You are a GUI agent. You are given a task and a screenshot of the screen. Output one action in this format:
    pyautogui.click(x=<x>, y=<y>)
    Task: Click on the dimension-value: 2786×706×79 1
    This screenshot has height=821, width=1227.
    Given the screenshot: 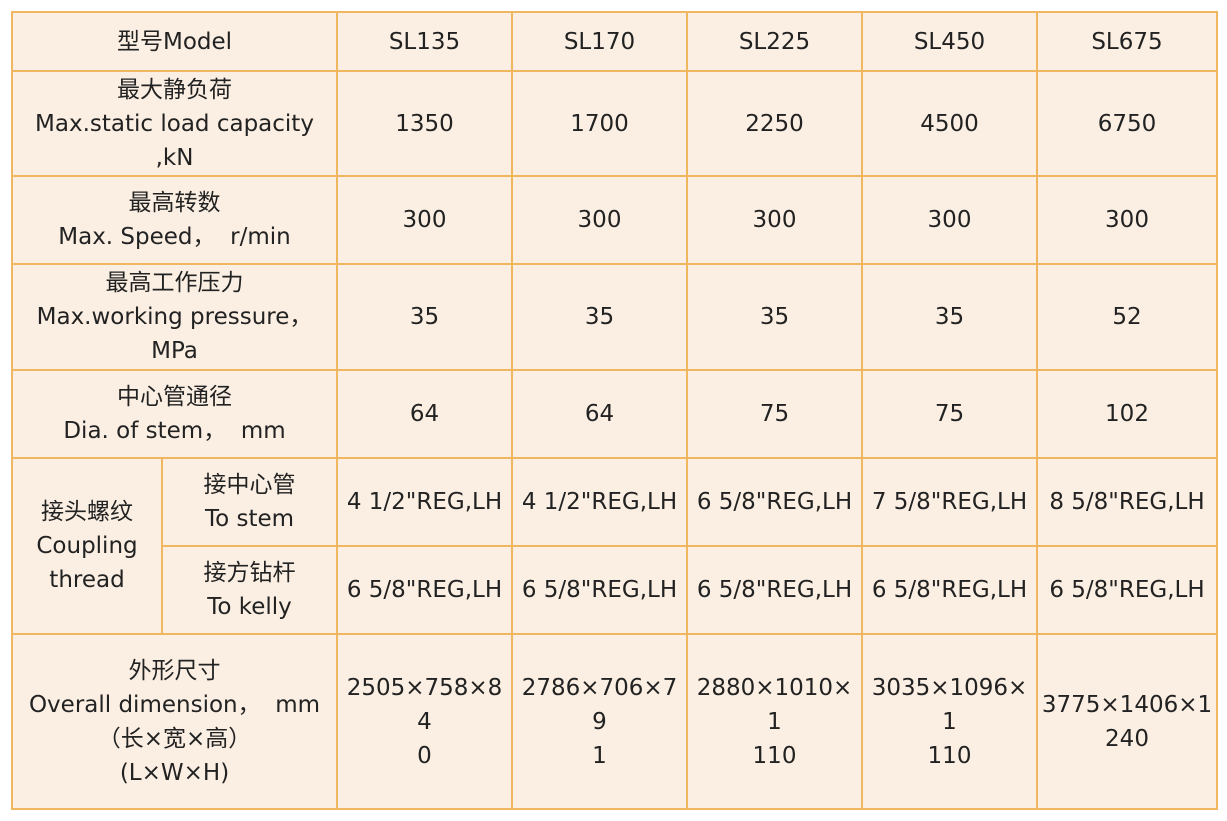 What is the action you would take?
    pyautogui.click(x=599, y=721)
    